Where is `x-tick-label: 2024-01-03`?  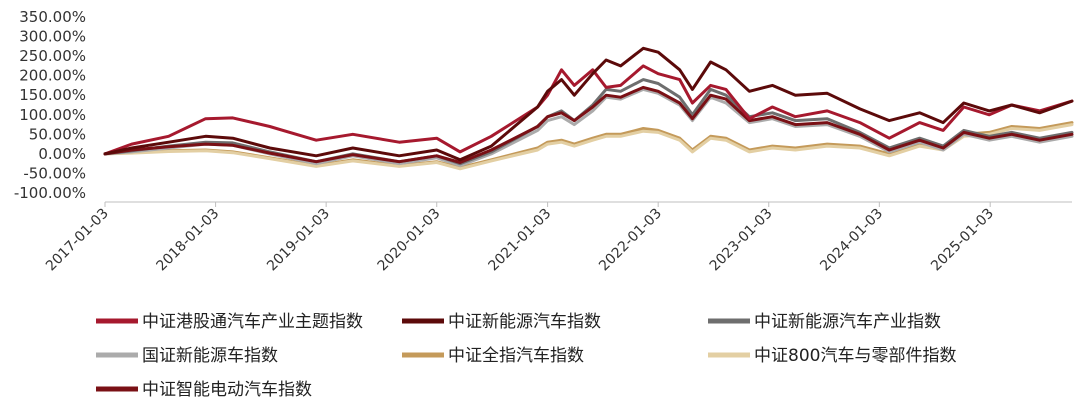 x-tick-label: 2024-01-03 is located at coordinates (851, 240).